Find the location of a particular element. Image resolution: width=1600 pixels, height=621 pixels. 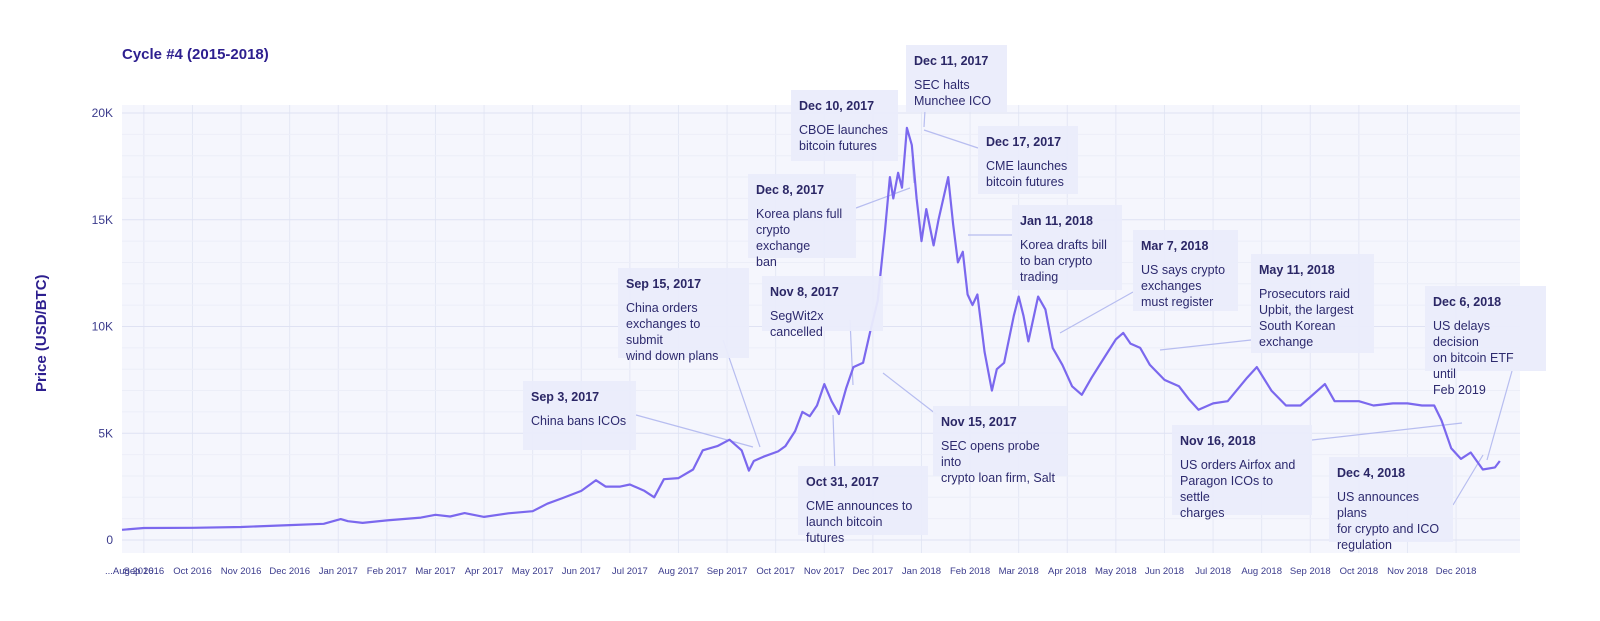

annotation-text: SegWit2x cancelled is located at coordinates (797, 324).